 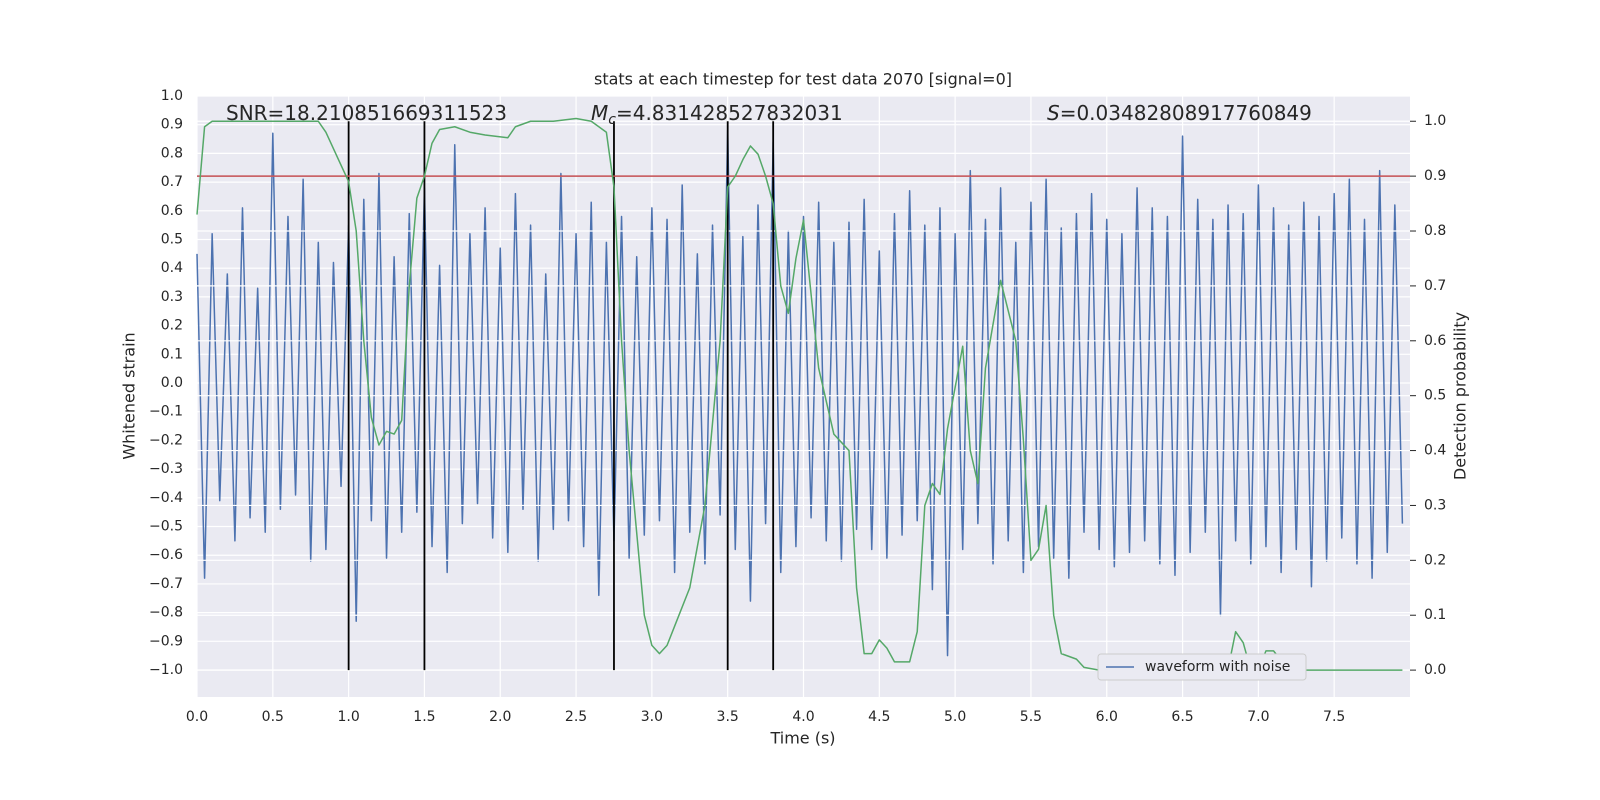 I want to click on legend-box, so click(x=1202, y=667).